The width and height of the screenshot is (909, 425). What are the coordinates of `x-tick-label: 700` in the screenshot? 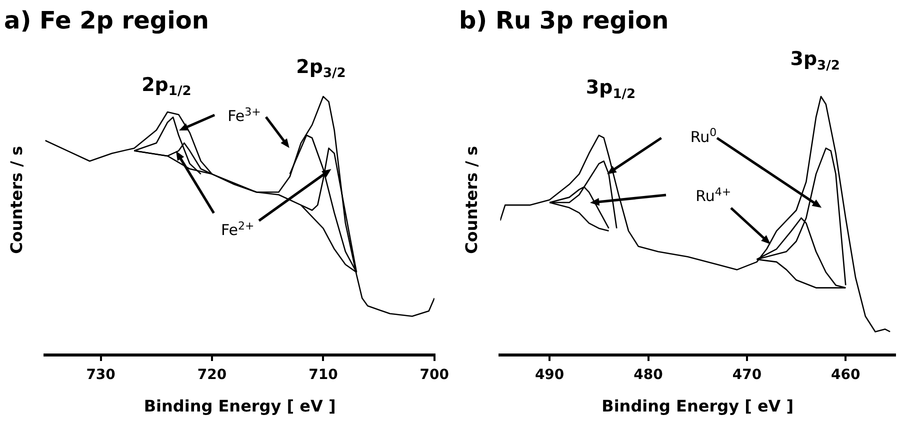 It's located at (435, 375).